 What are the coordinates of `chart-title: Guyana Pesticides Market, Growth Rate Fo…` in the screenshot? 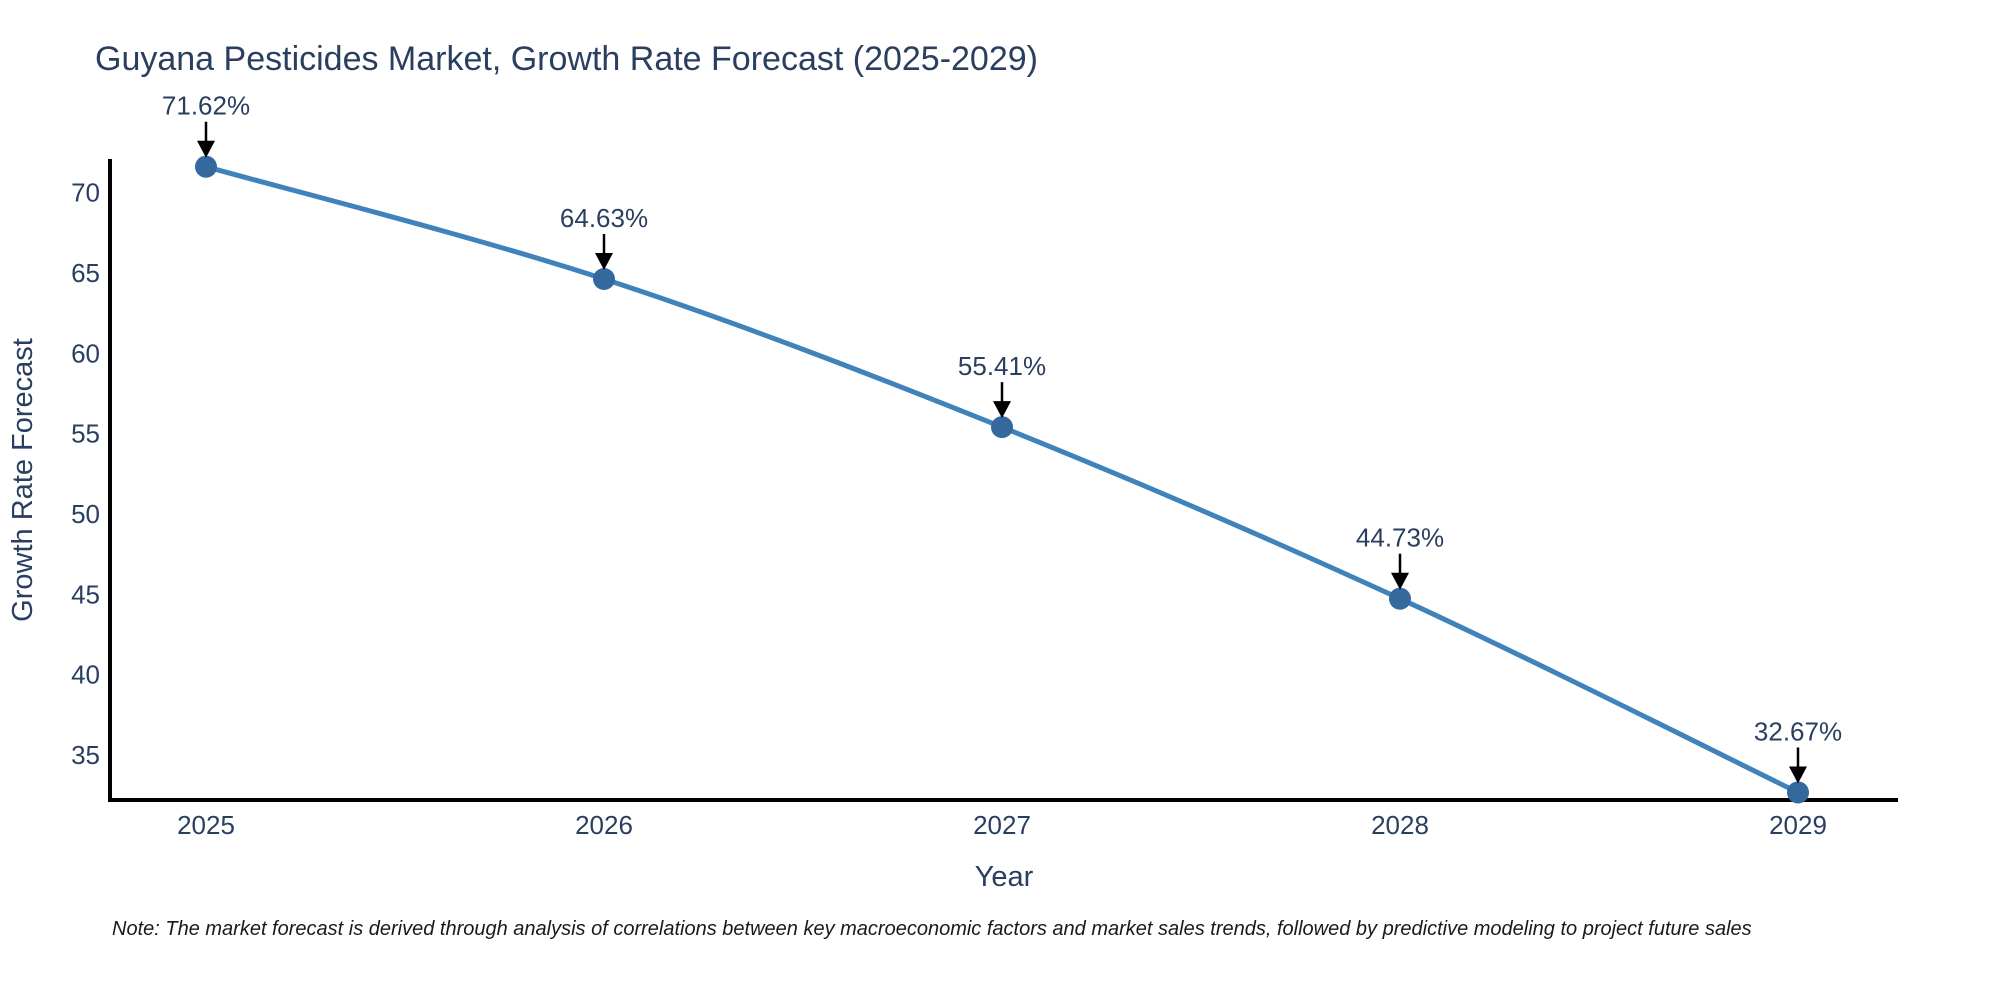 It's located at (566, 59).